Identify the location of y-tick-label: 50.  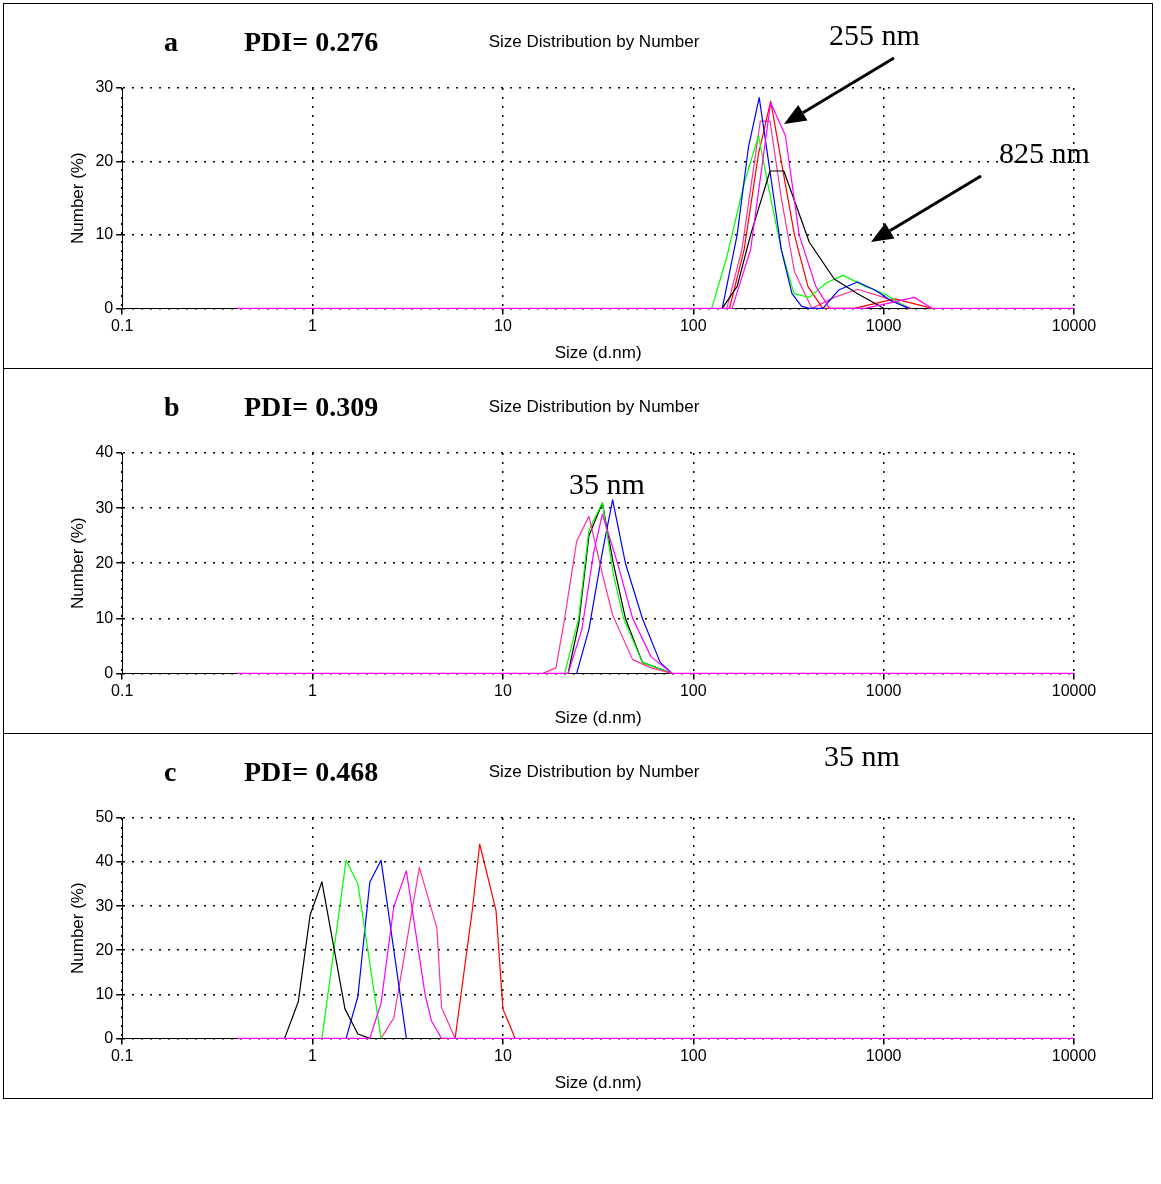
(104, 817).